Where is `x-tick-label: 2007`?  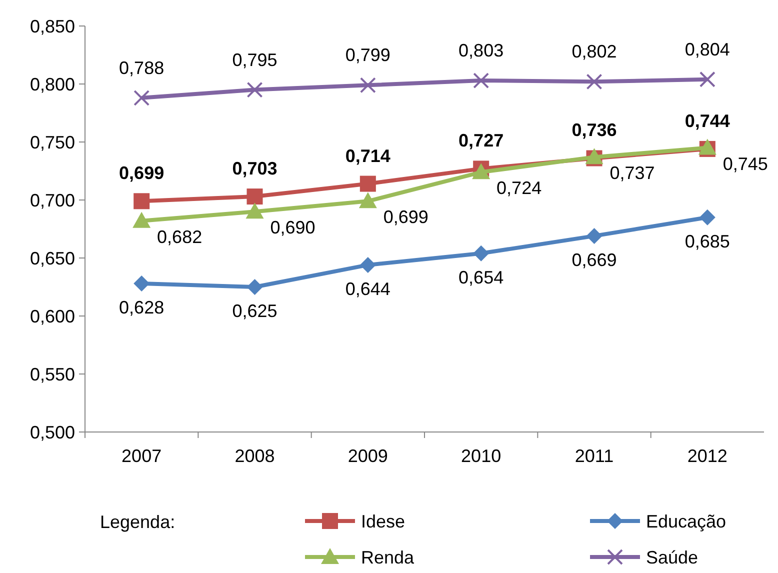
x-tick-label: 2007 is located at coordinates (142, 456).